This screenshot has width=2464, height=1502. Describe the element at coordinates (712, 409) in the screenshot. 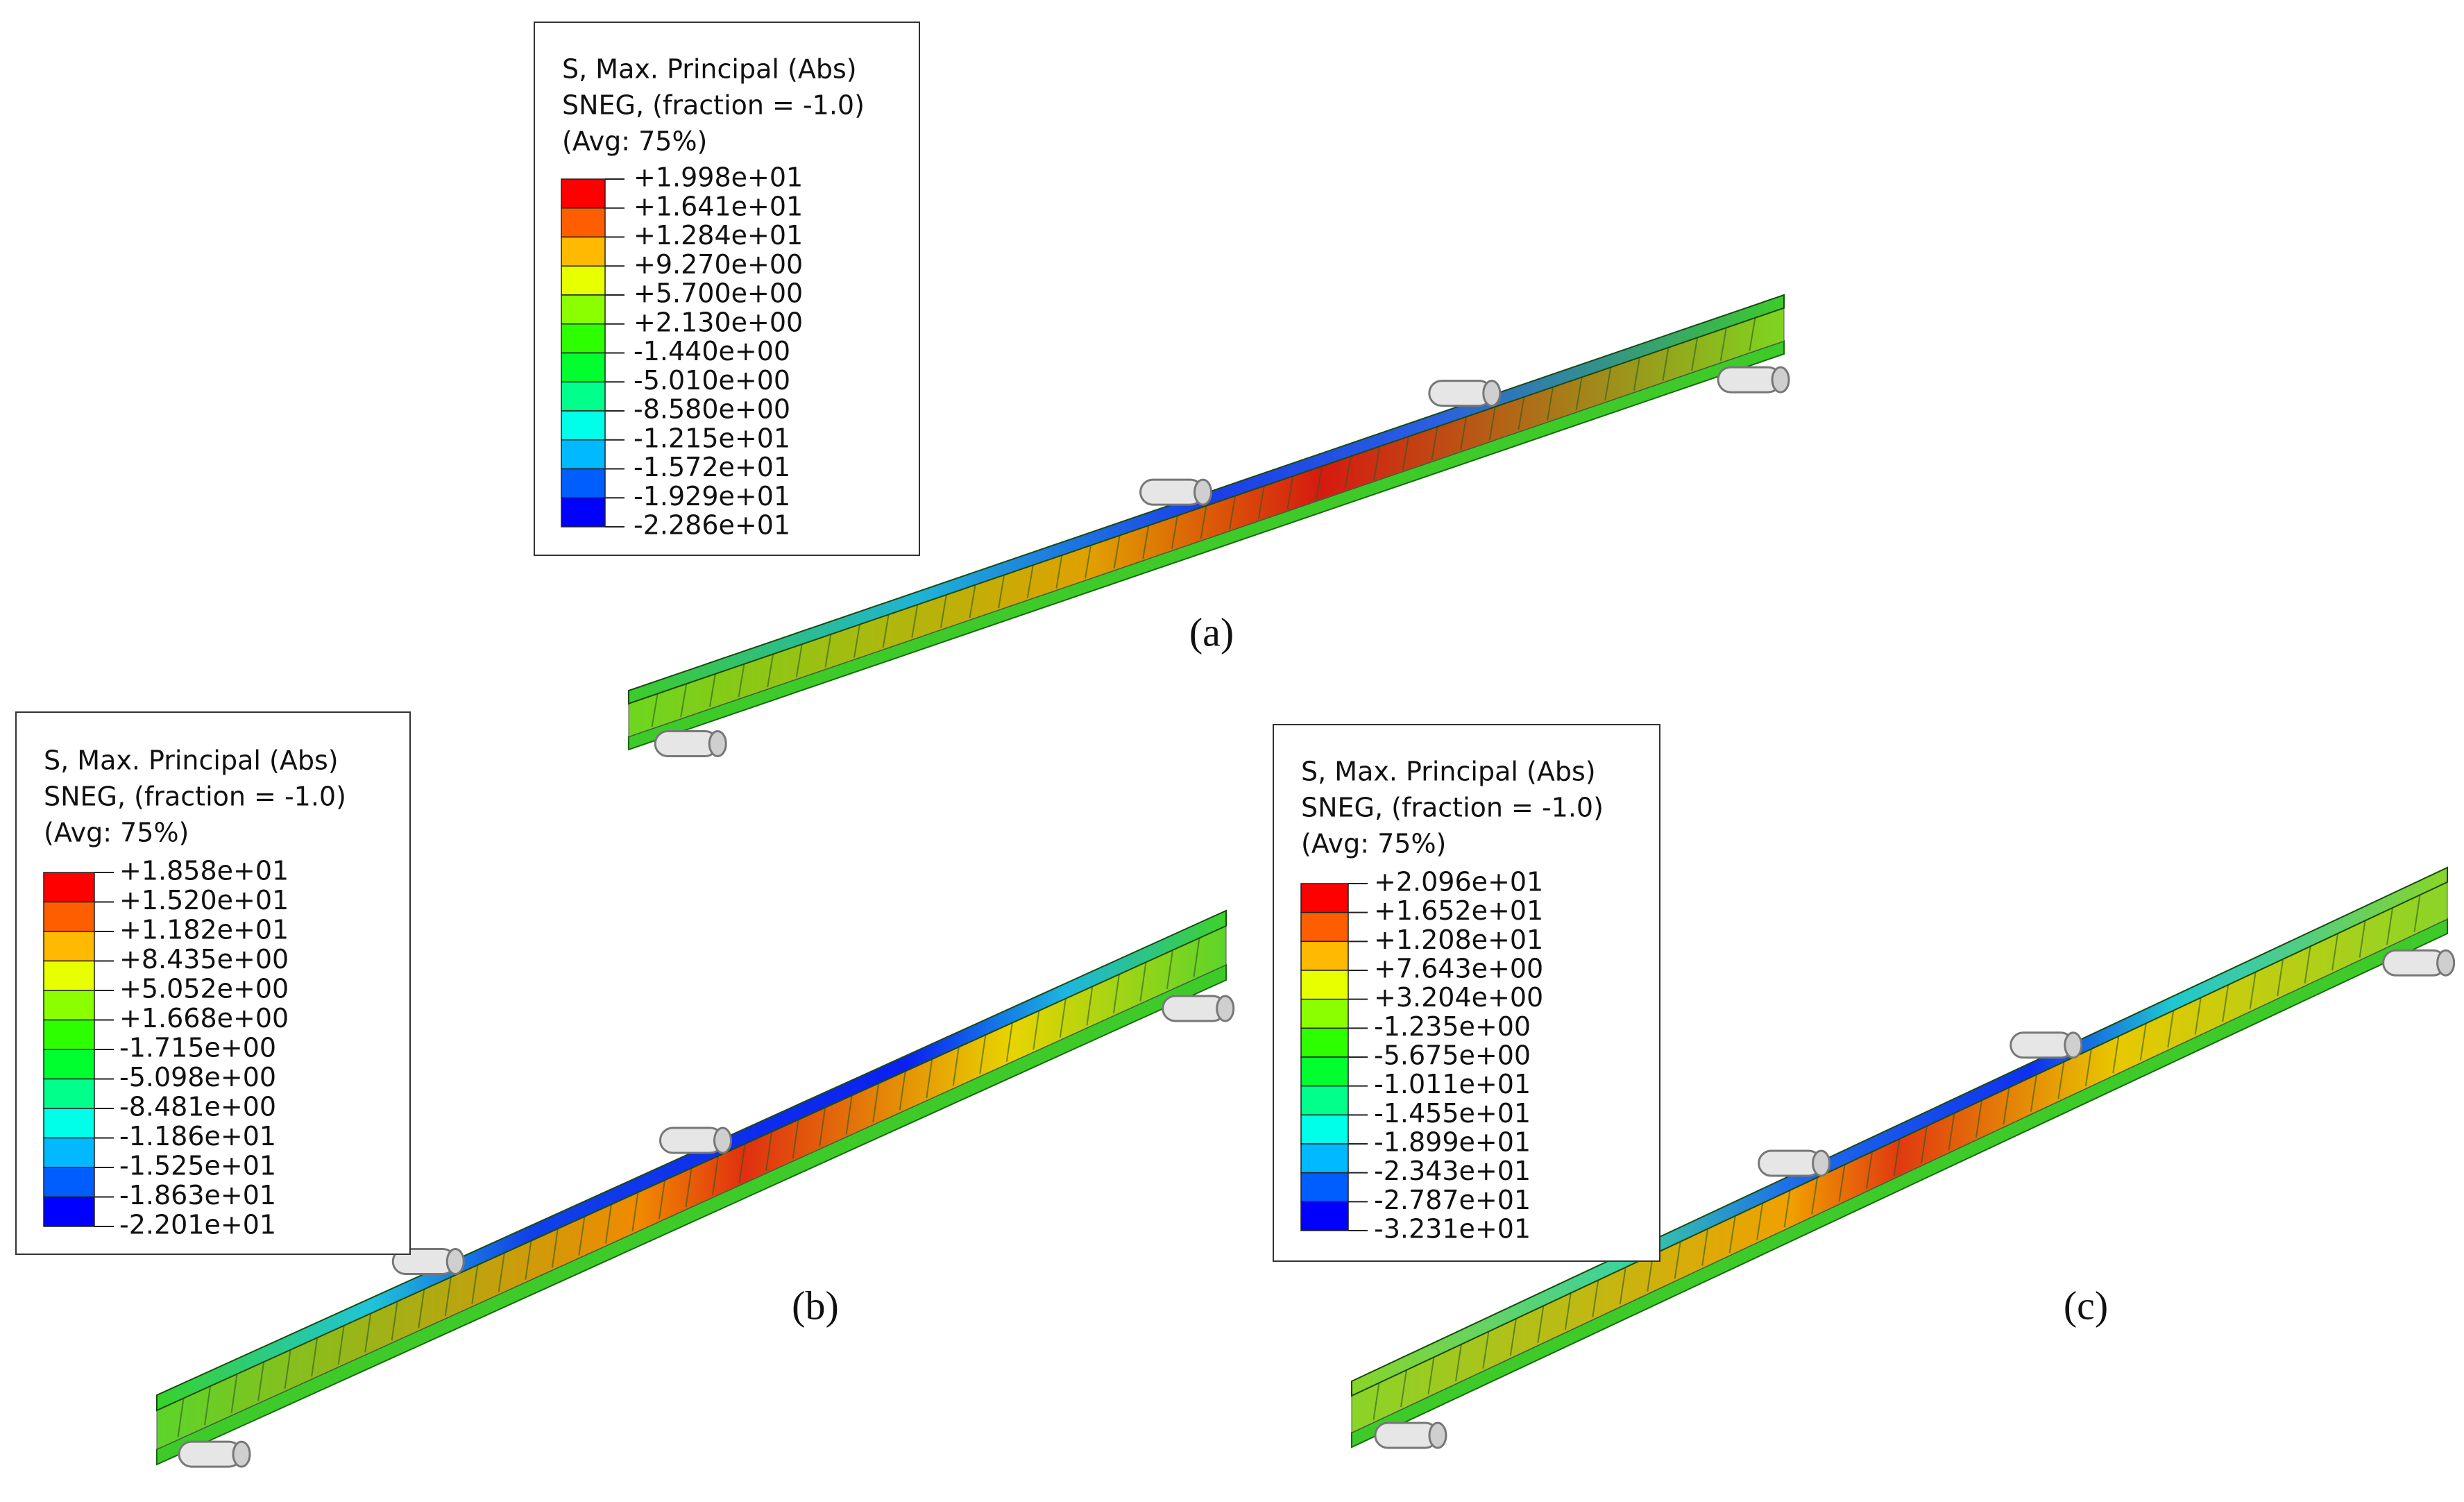

I see `legend-value: -8.580e+00` at that location.